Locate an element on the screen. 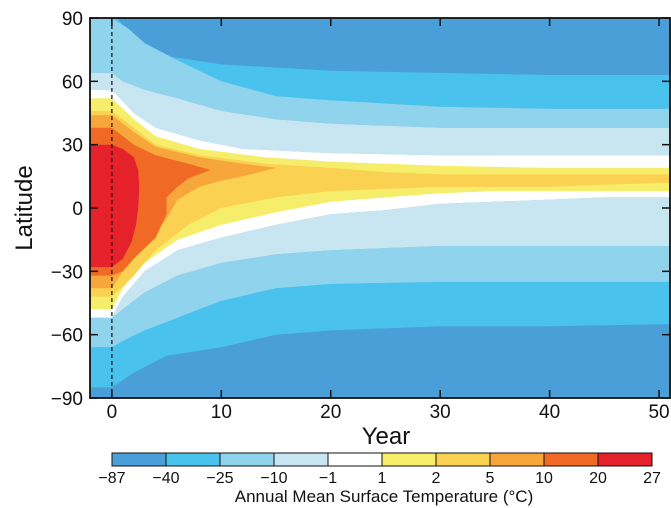  colorbar-level-label-5: 1 is located at coordinates (382, 478).